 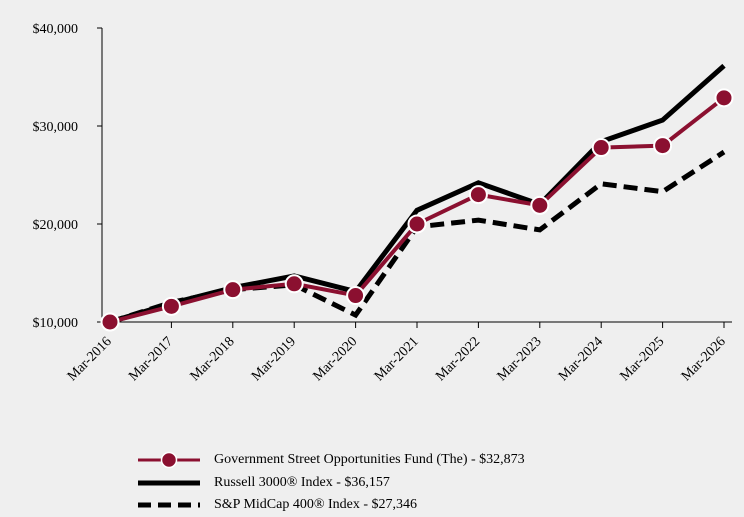 What do you see at coordinates (335, 359) in the screenshot?
I see `x-tick-label: Mar-2020` at bounding box center [335, 359].